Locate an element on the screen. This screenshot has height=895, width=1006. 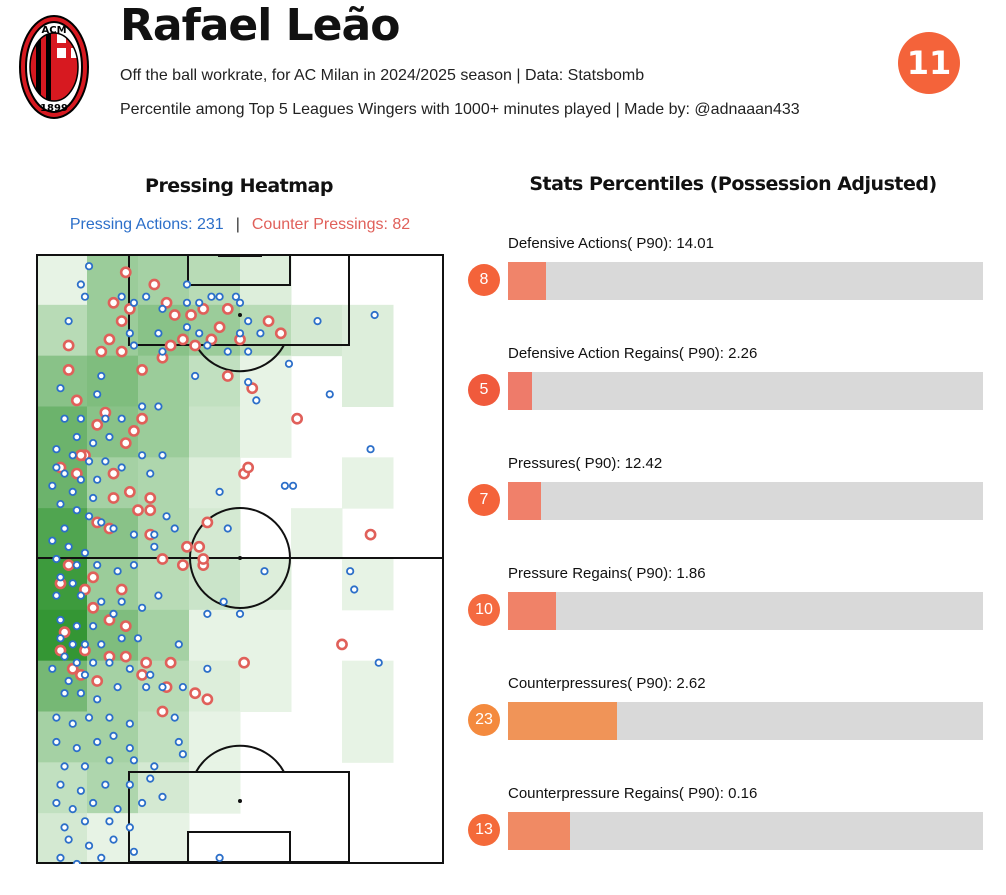
stat-row: Defensive Action Regains( P90): 2.26 5 is located at coordinates (726, 400).